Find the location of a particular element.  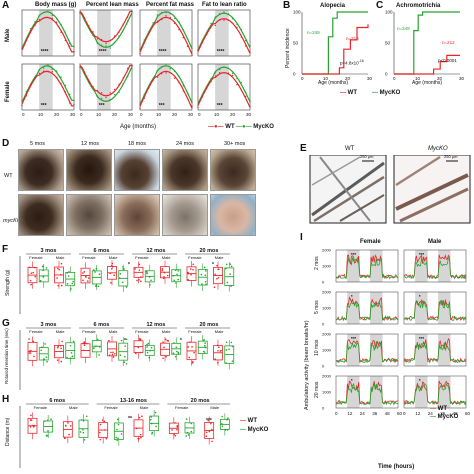

photo-myc-30mos is located at coordinates (233, 215).